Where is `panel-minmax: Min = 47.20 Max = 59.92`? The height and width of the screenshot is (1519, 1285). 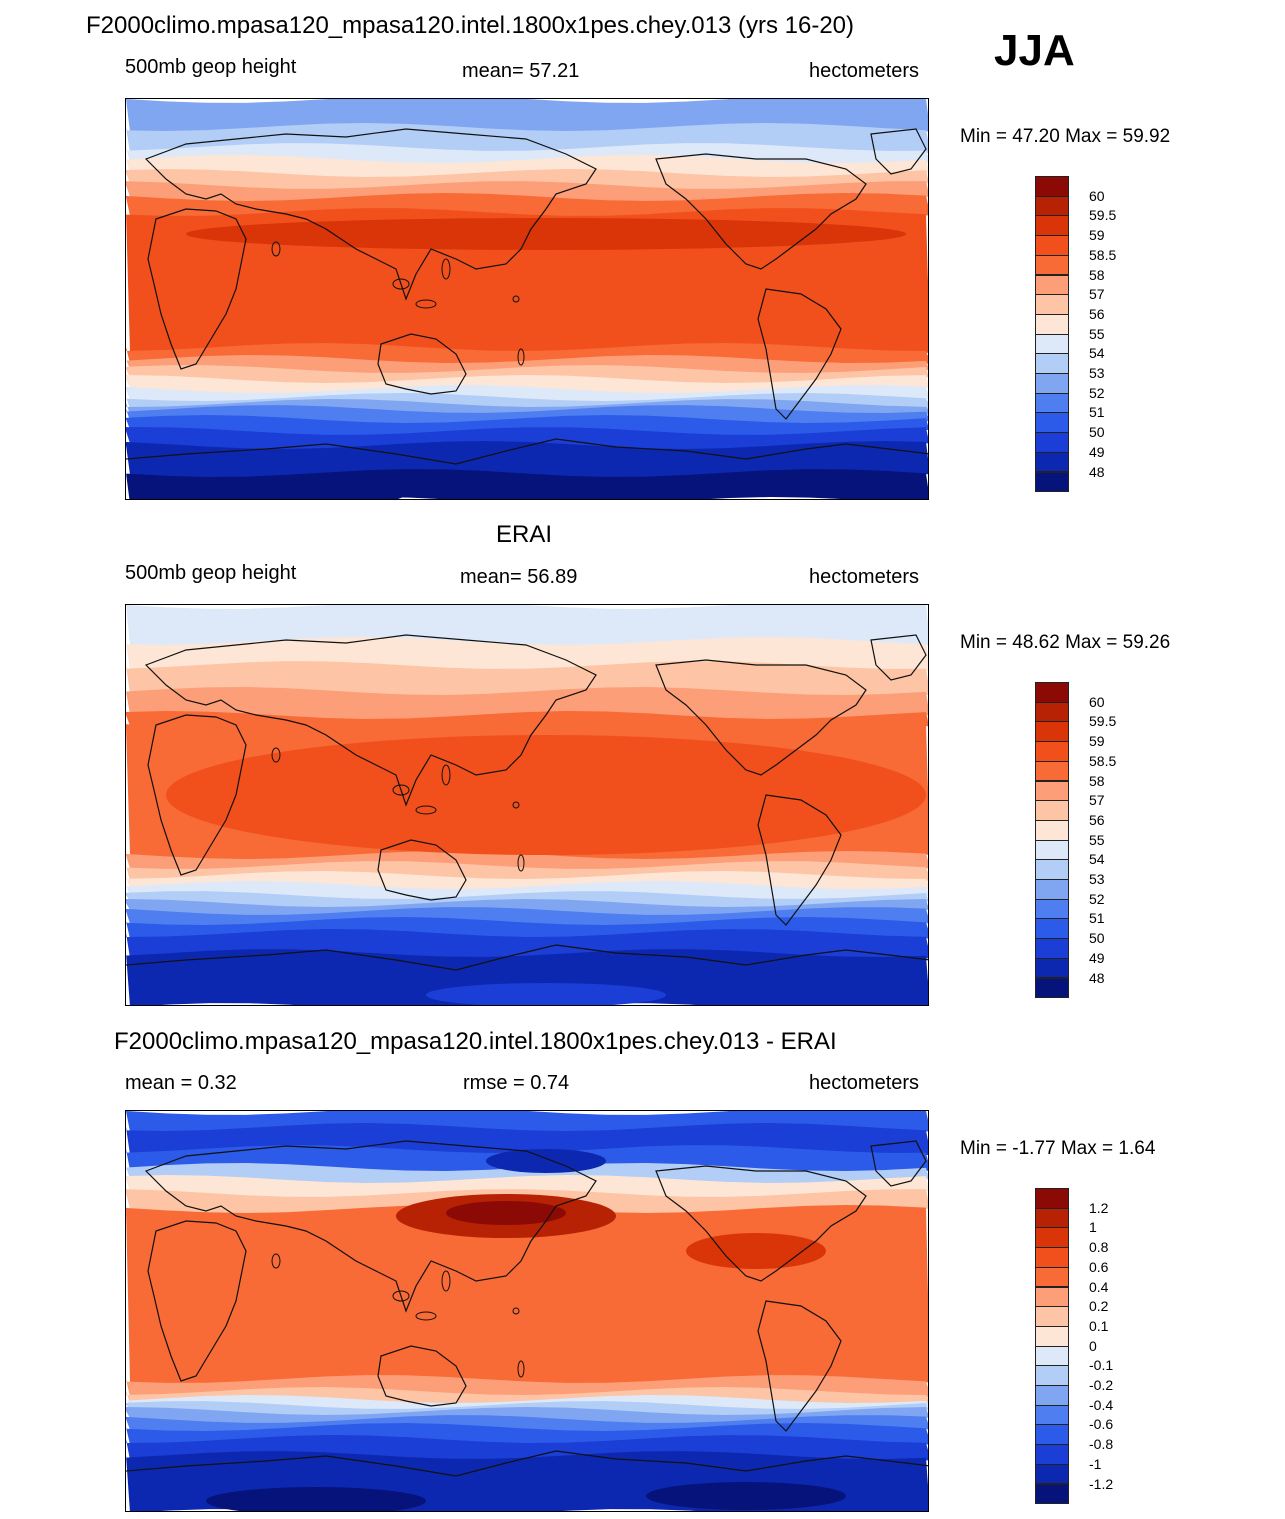 panel-minmax: Min = 47.20 Max = 59.92 is located at coordinates (1065, 136).